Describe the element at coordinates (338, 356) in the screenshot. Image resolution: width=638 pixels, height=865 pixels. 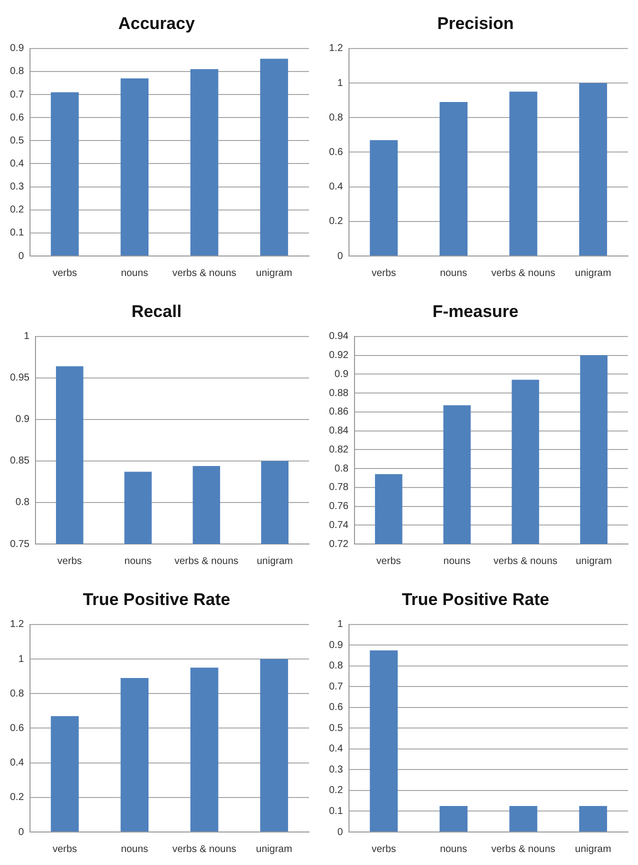
I see `y-tick-label: 0.92` at that location.